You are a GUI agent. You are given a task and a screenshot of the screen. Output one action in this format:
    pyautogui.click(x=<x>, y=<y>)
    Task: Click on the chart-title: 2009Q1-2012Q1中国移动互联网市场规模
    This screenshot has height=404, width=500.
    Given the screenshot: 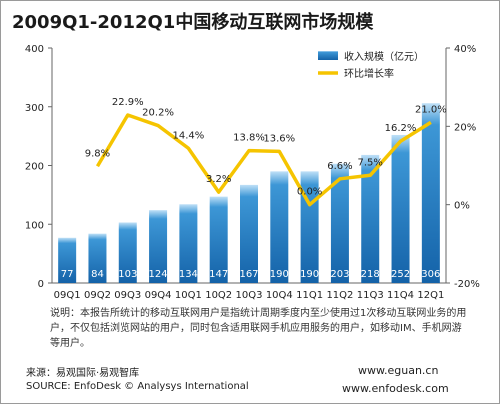 What is the action you would take?
    pyautogui.click(x=193, y=22)
    